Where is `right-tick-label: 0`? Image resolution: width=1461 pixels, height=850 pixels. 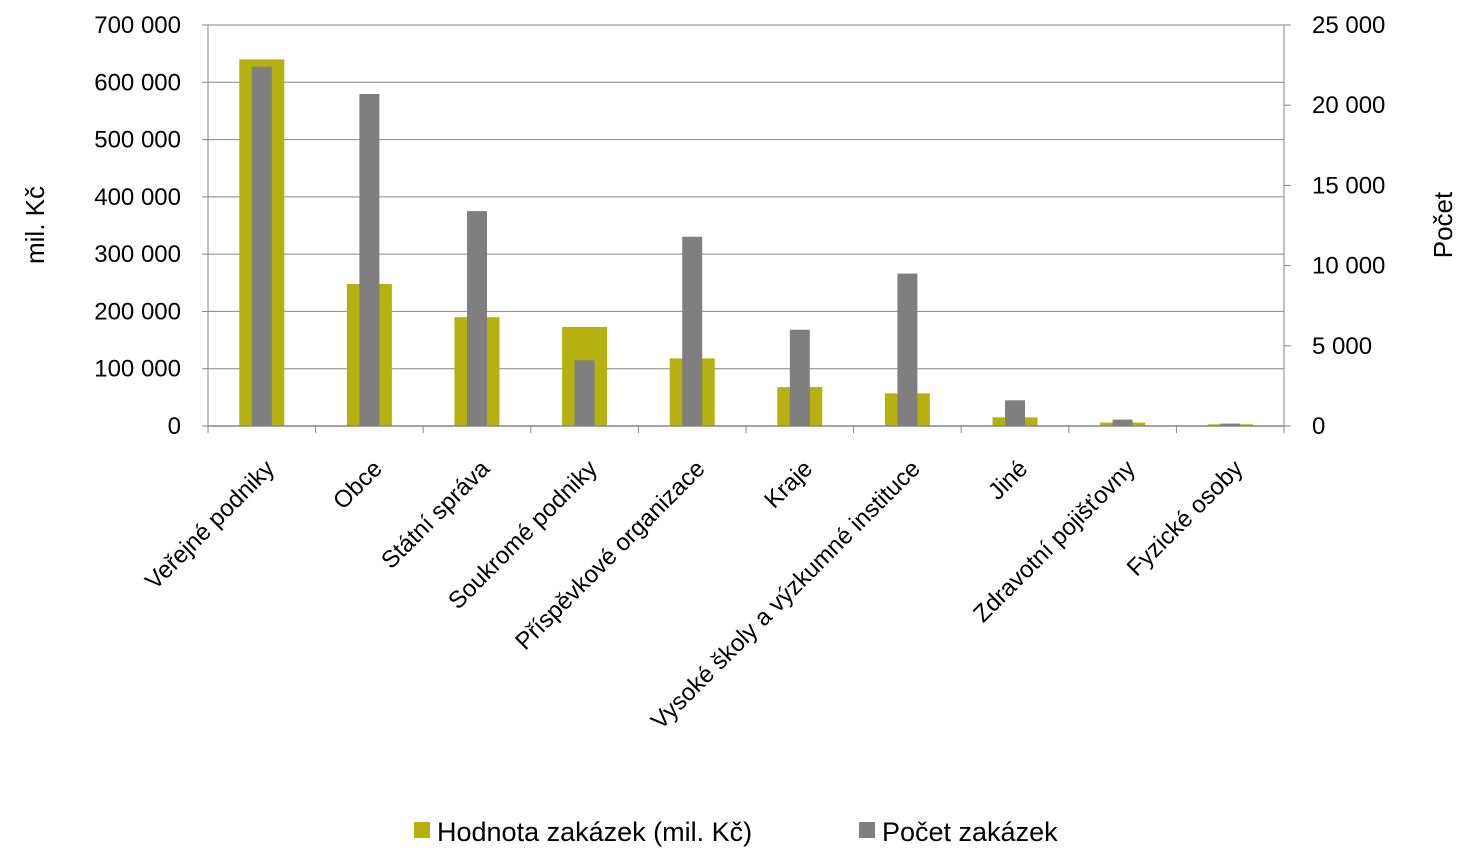
right-tick-label: 0 is located at coordinates (1318, 426).